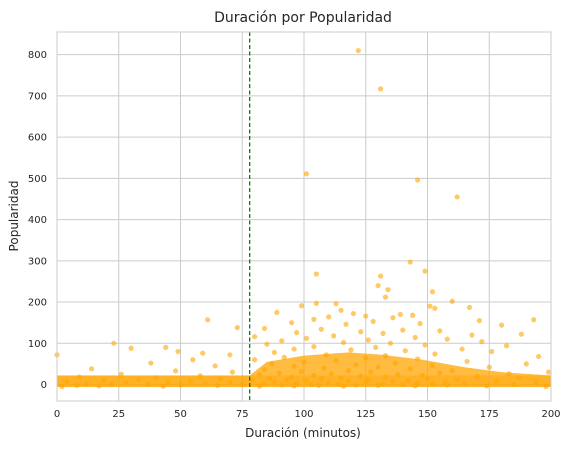 This screenshot has height=455, width=570. Describe the element at coordinates (37, 179) in the screenshot. I see `y-tick-label: 500` at that location.